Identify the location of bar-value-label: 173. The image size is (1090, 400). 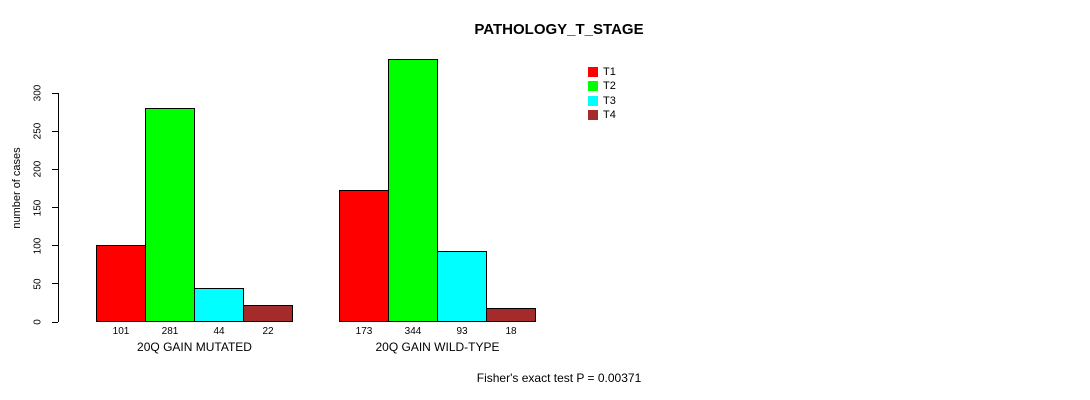
(364, 331).